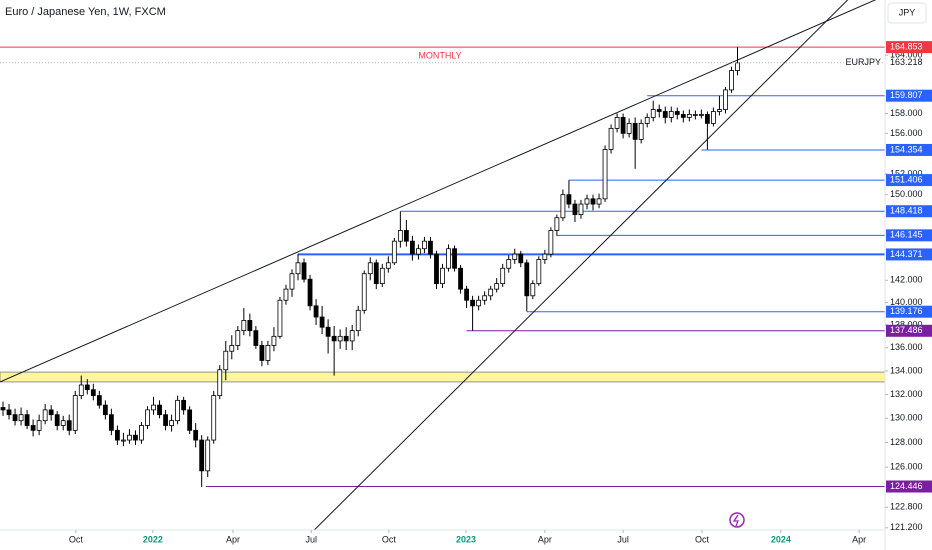 Image resolution: width=932 pixels, height=550 pixels. I want to click on currency-label: JPY, so click(907, 12).